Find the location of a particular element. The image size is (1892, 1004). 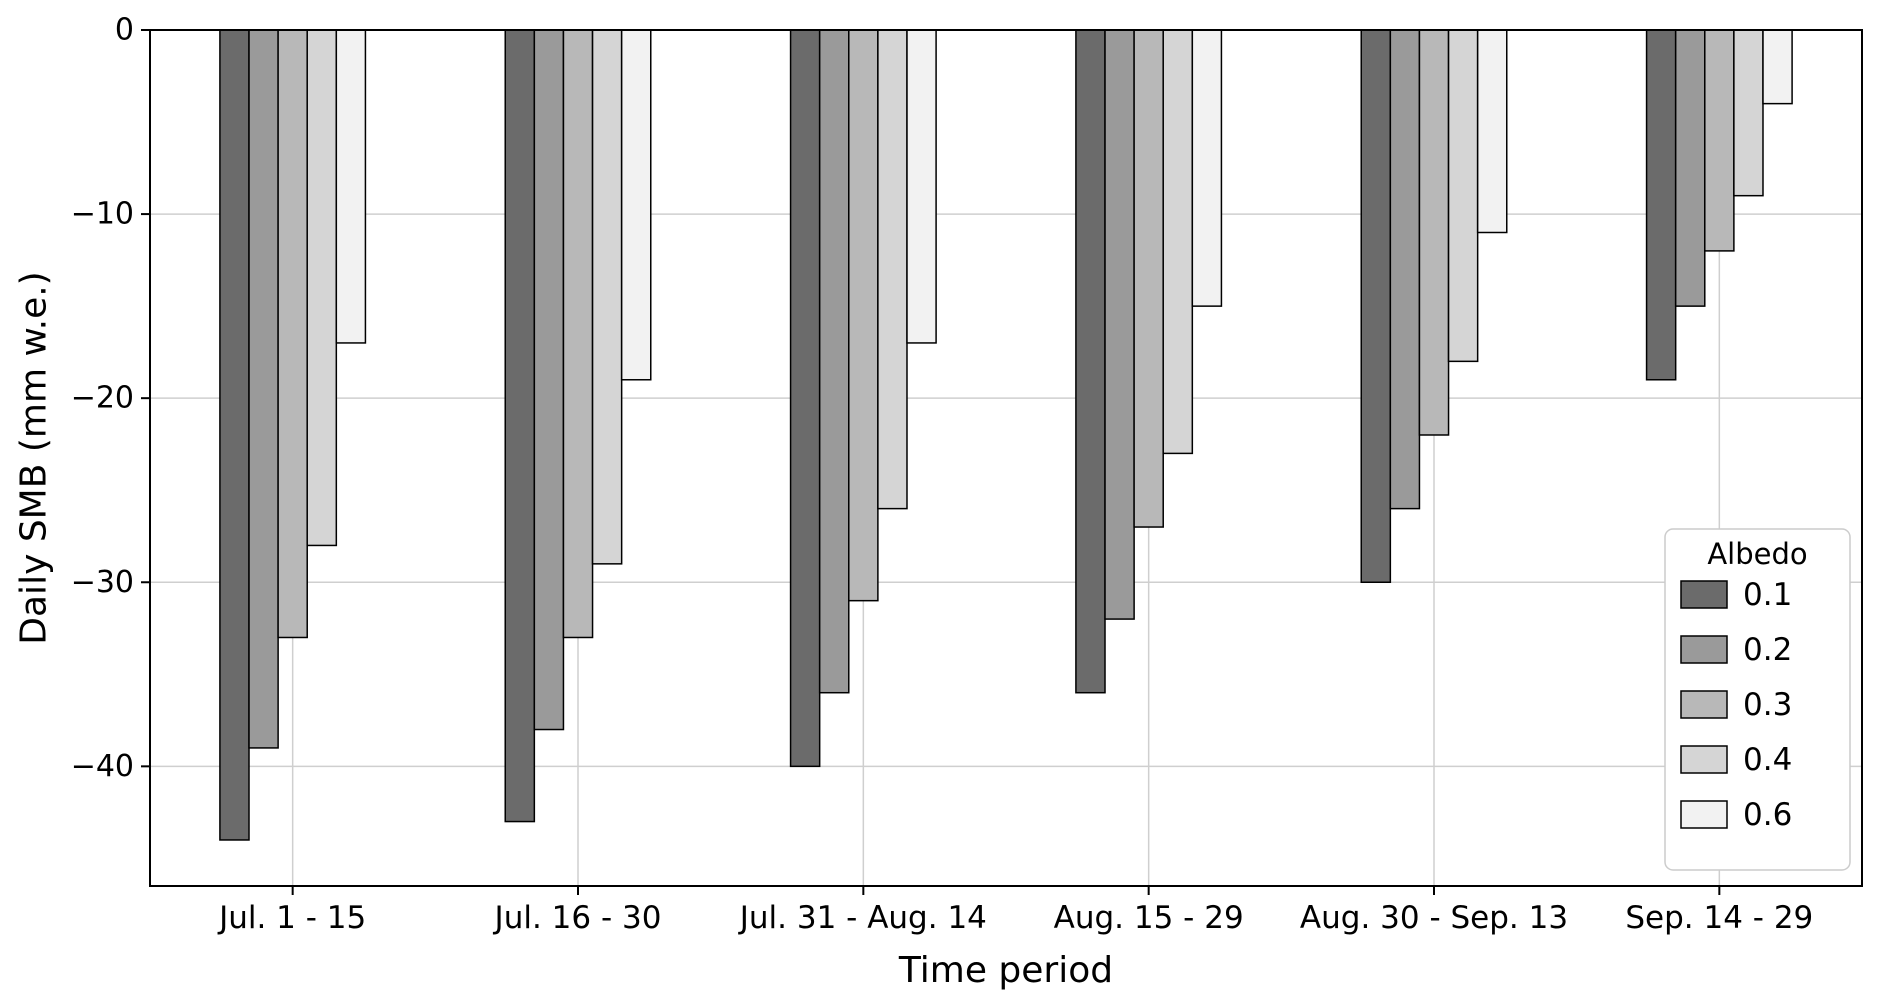

bar-albedo-0.6-period-5 is located at coordinates (1777, 67).